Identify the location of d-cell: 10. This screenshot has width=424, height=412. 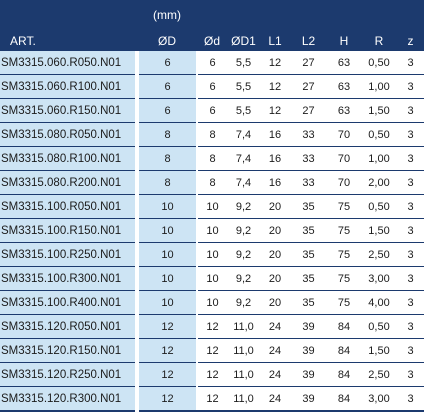
(212, 302).